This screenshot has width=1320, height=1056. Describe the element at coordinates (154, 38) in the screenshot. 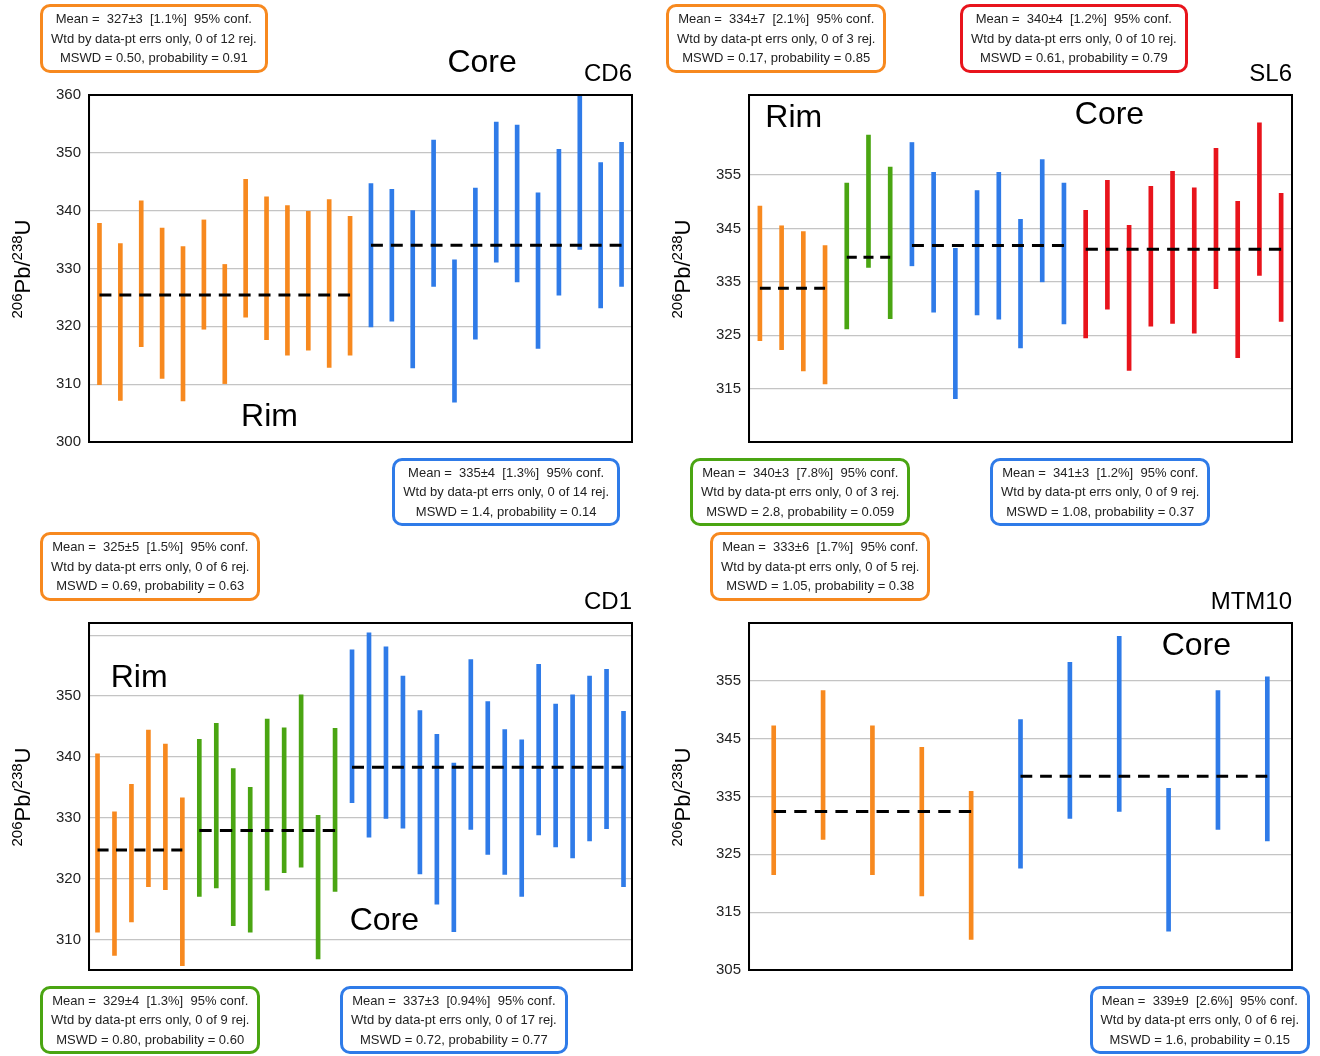

I see `text: Mean = 327±3 [1.1%] 95% conf. Wtd by data-pt errs only, 0 of 12 rej. MSWD = 0.50, probability = 0.91` at that location.